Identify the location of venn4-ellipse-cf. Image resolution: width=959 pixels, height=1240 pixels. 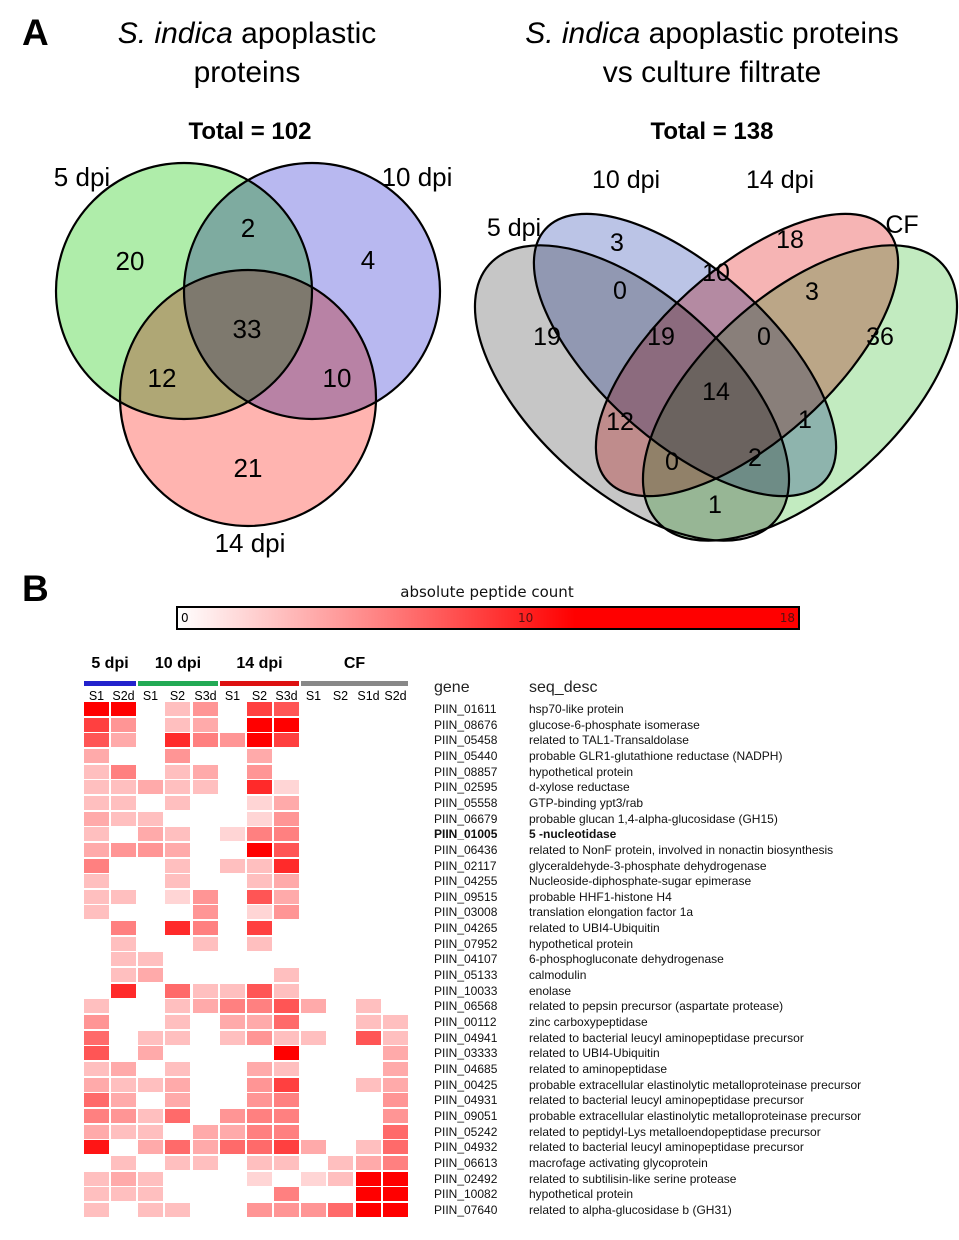
(800, 393).